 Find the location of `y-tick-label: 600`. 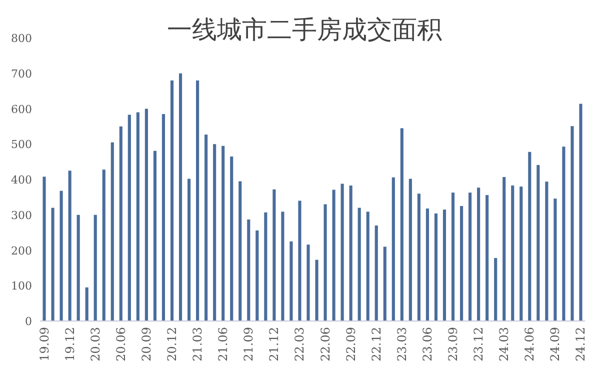

y-tick-label: 600 is located at coordinates (21, 109).